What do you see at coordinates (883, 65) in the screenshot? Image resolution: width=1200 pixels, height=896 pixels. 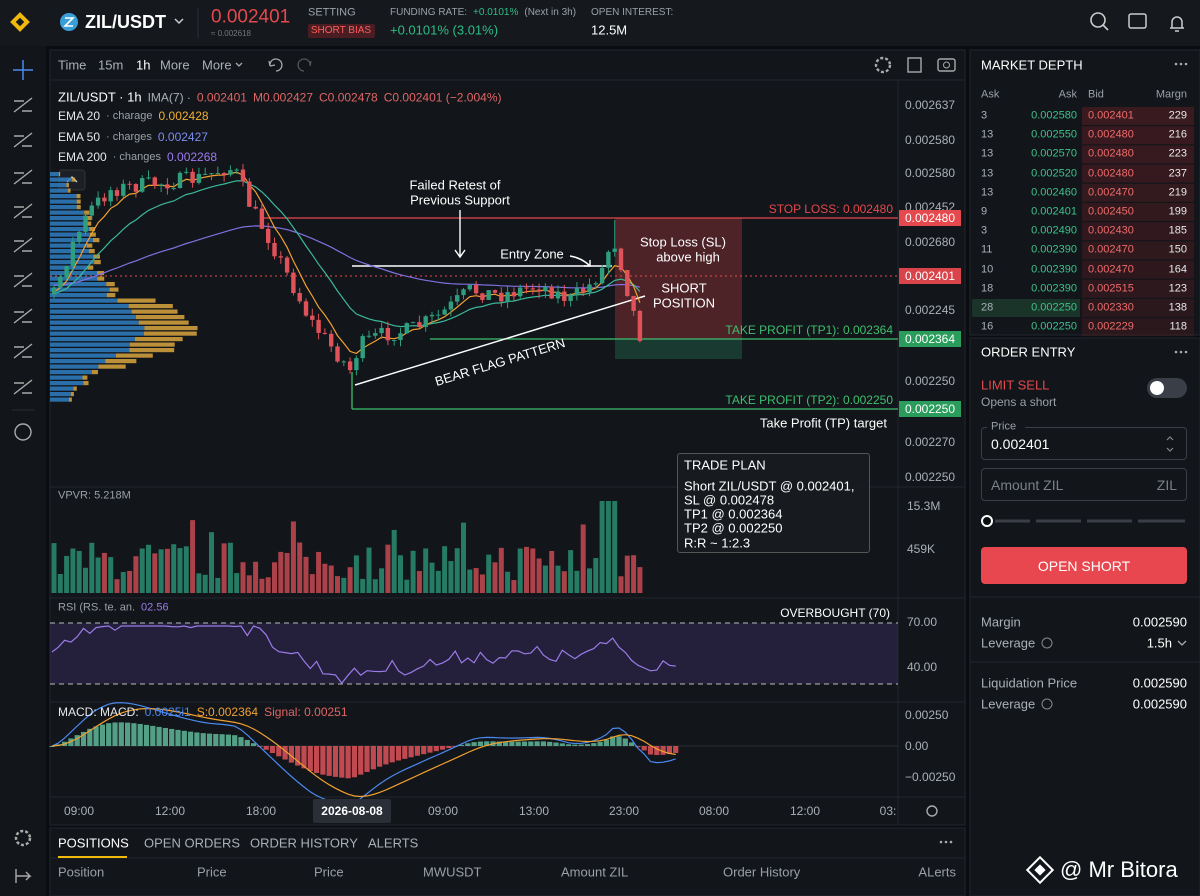 I see `settings-icon` at bounding box center [883, 65].